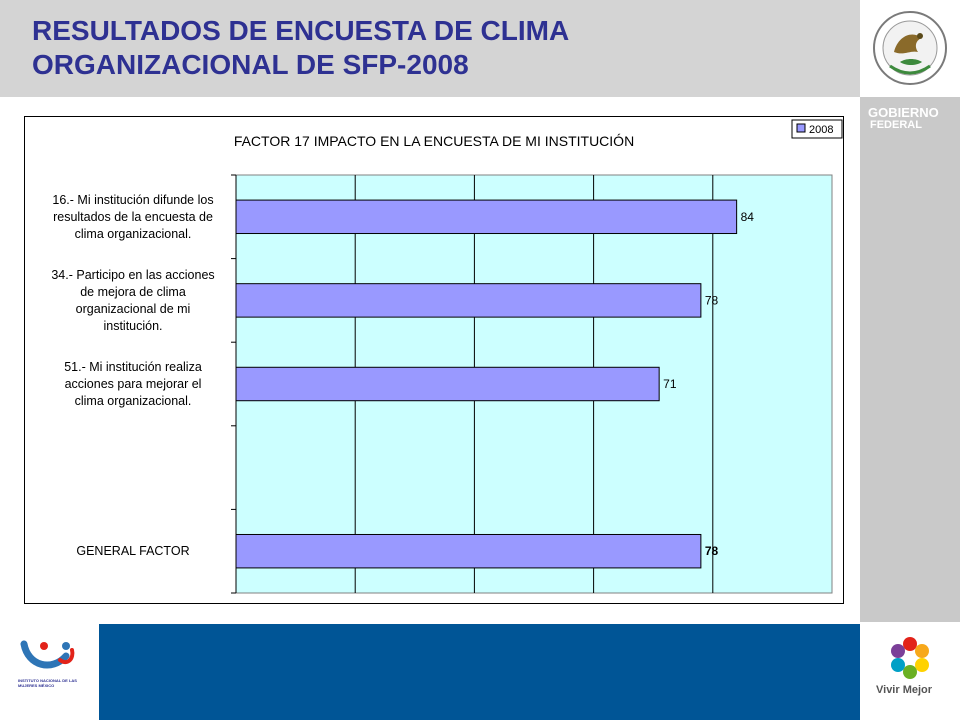 Image resolution: width=960 pixels, height=720 pixels. Describe the element at coordinates (50, 673) in the screenshot. I see `inmujeres-logo: INSTITUTO NACIONAL DE LAS MUJERES MÉXICO` at that location.